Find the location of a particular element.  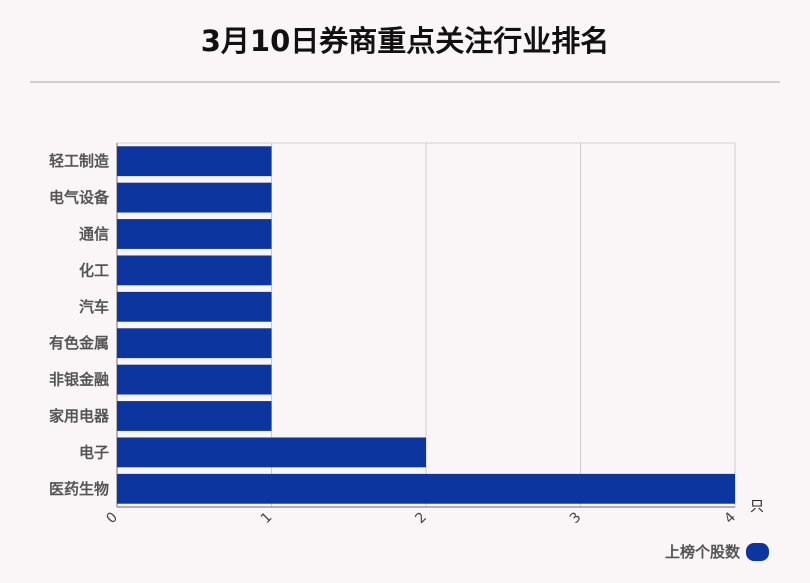

x-unit-label: 只 is located at coordinates (757, 507).